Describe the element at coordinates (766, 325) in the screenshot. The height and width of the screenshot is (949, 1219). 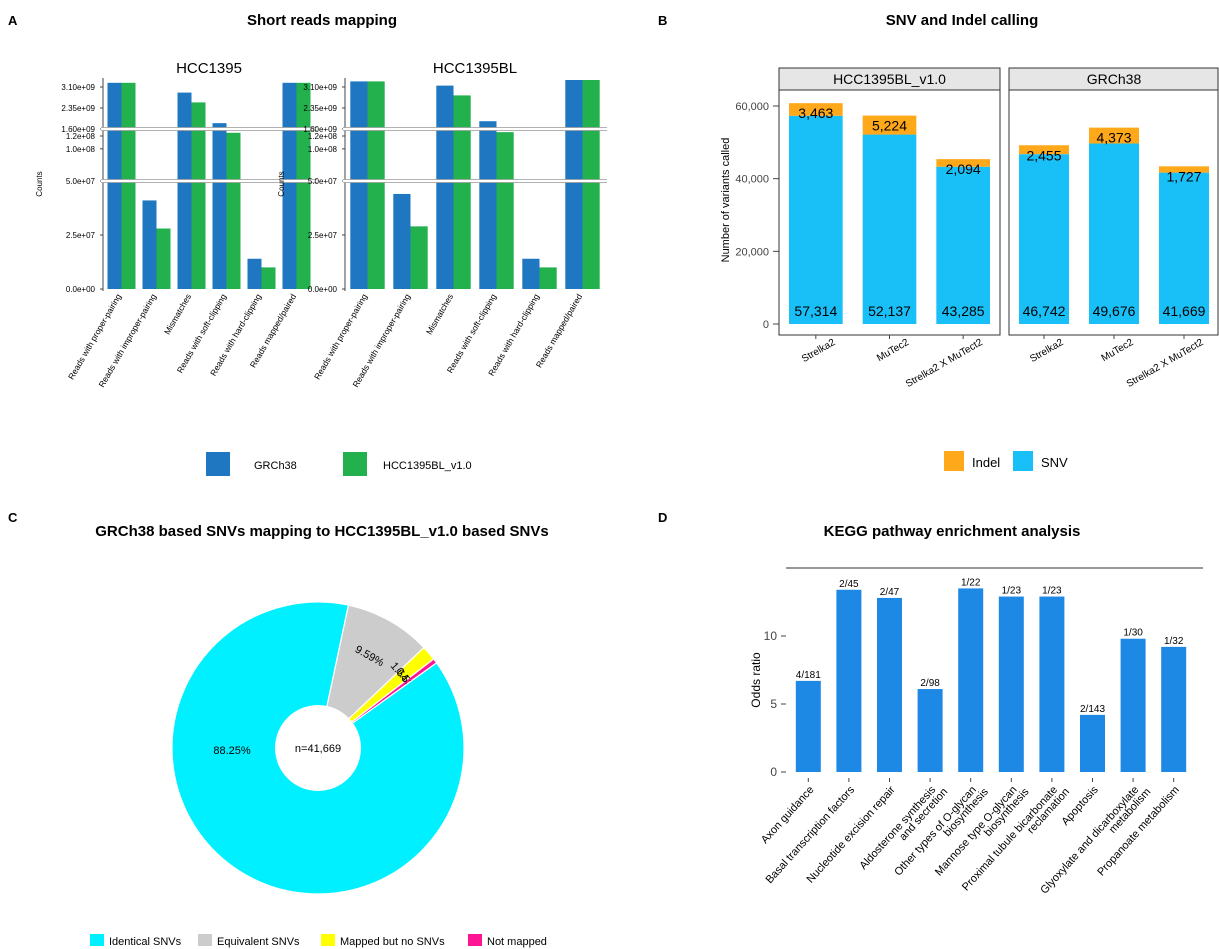
I see `y-tick-label: 0` at that location.